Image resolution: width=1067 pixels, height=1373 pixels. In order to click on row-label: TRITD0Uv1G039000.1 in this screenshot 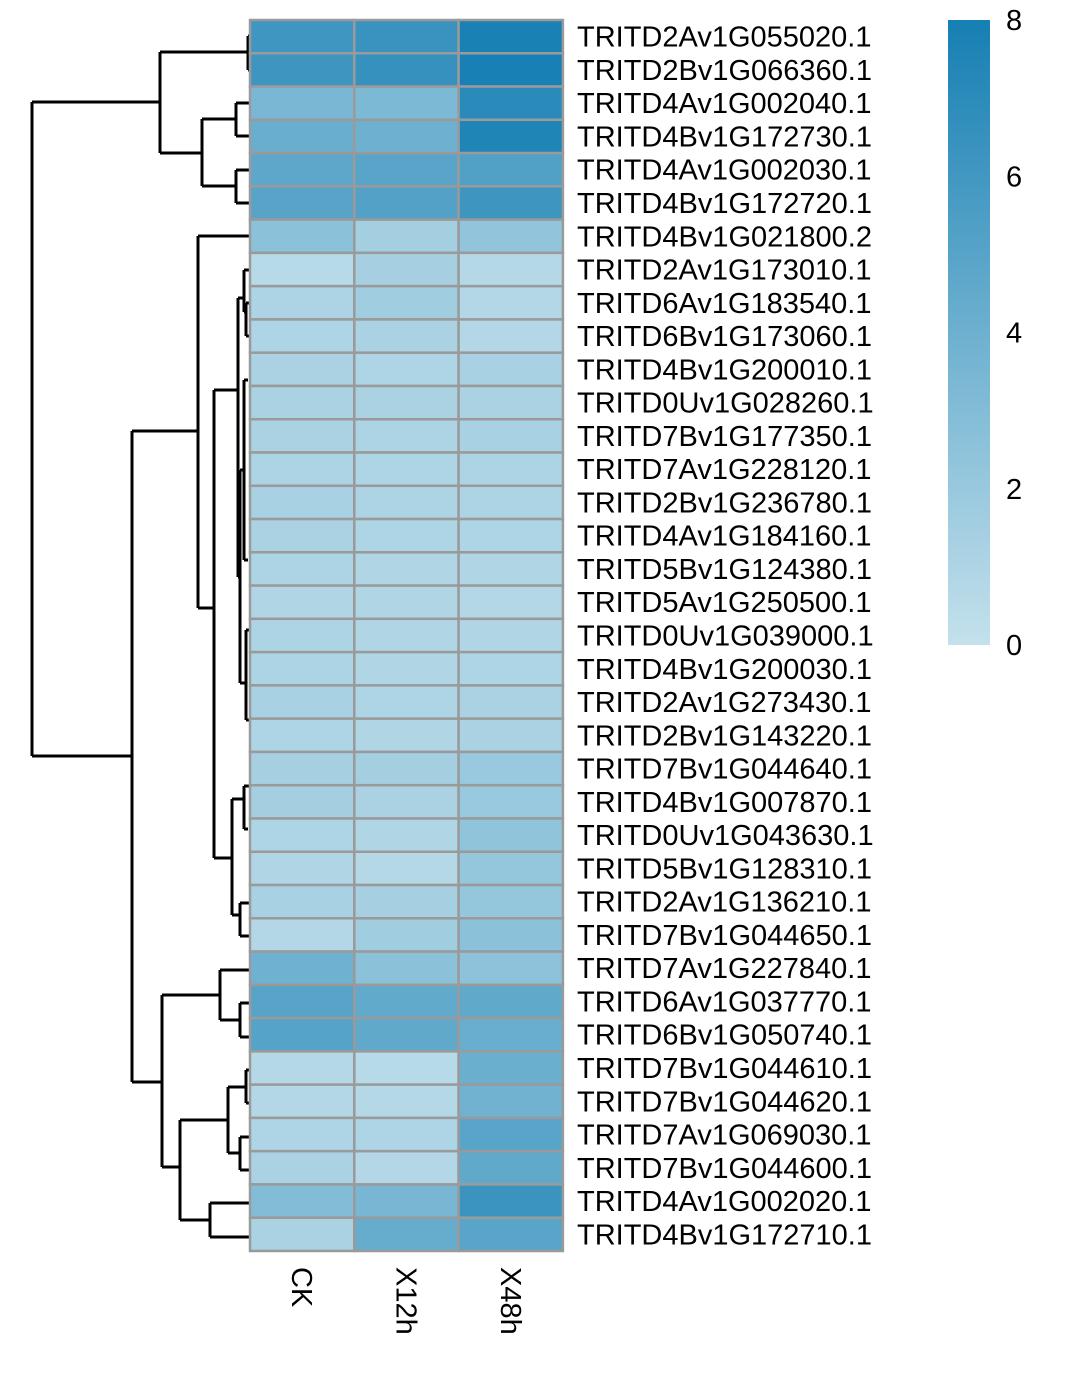, I will do `click(725, 637)`.